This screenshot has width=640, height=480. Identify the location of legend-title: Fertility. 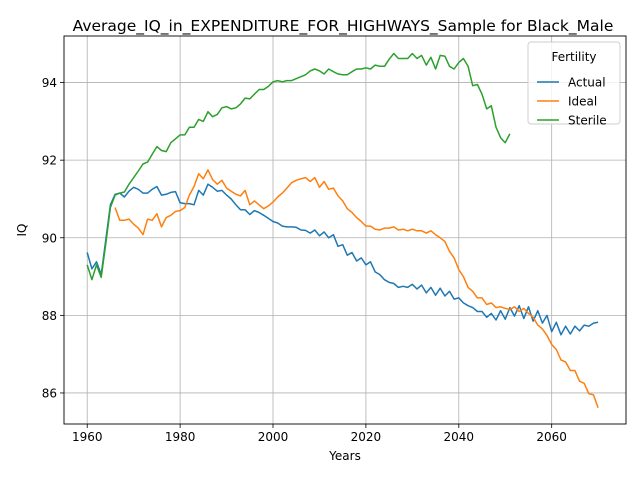
(573, 57).